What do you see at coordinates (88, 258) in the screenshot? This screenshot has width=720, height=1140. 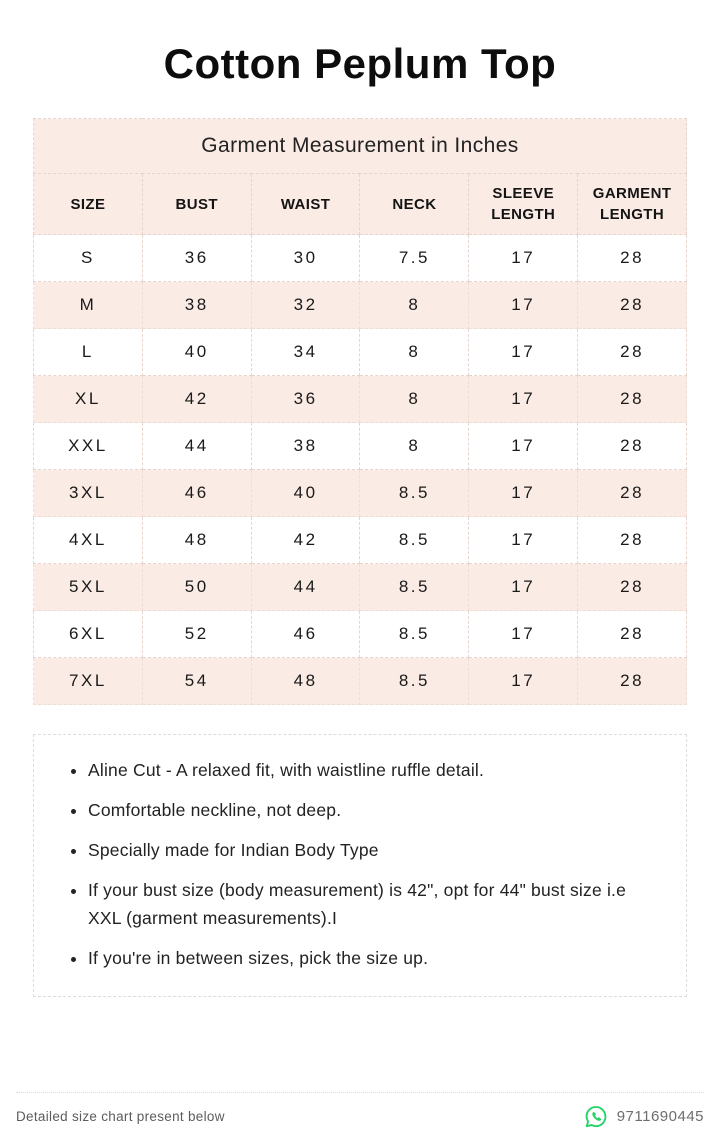 I see `size-cell: S` at bounding box center [88, 258].